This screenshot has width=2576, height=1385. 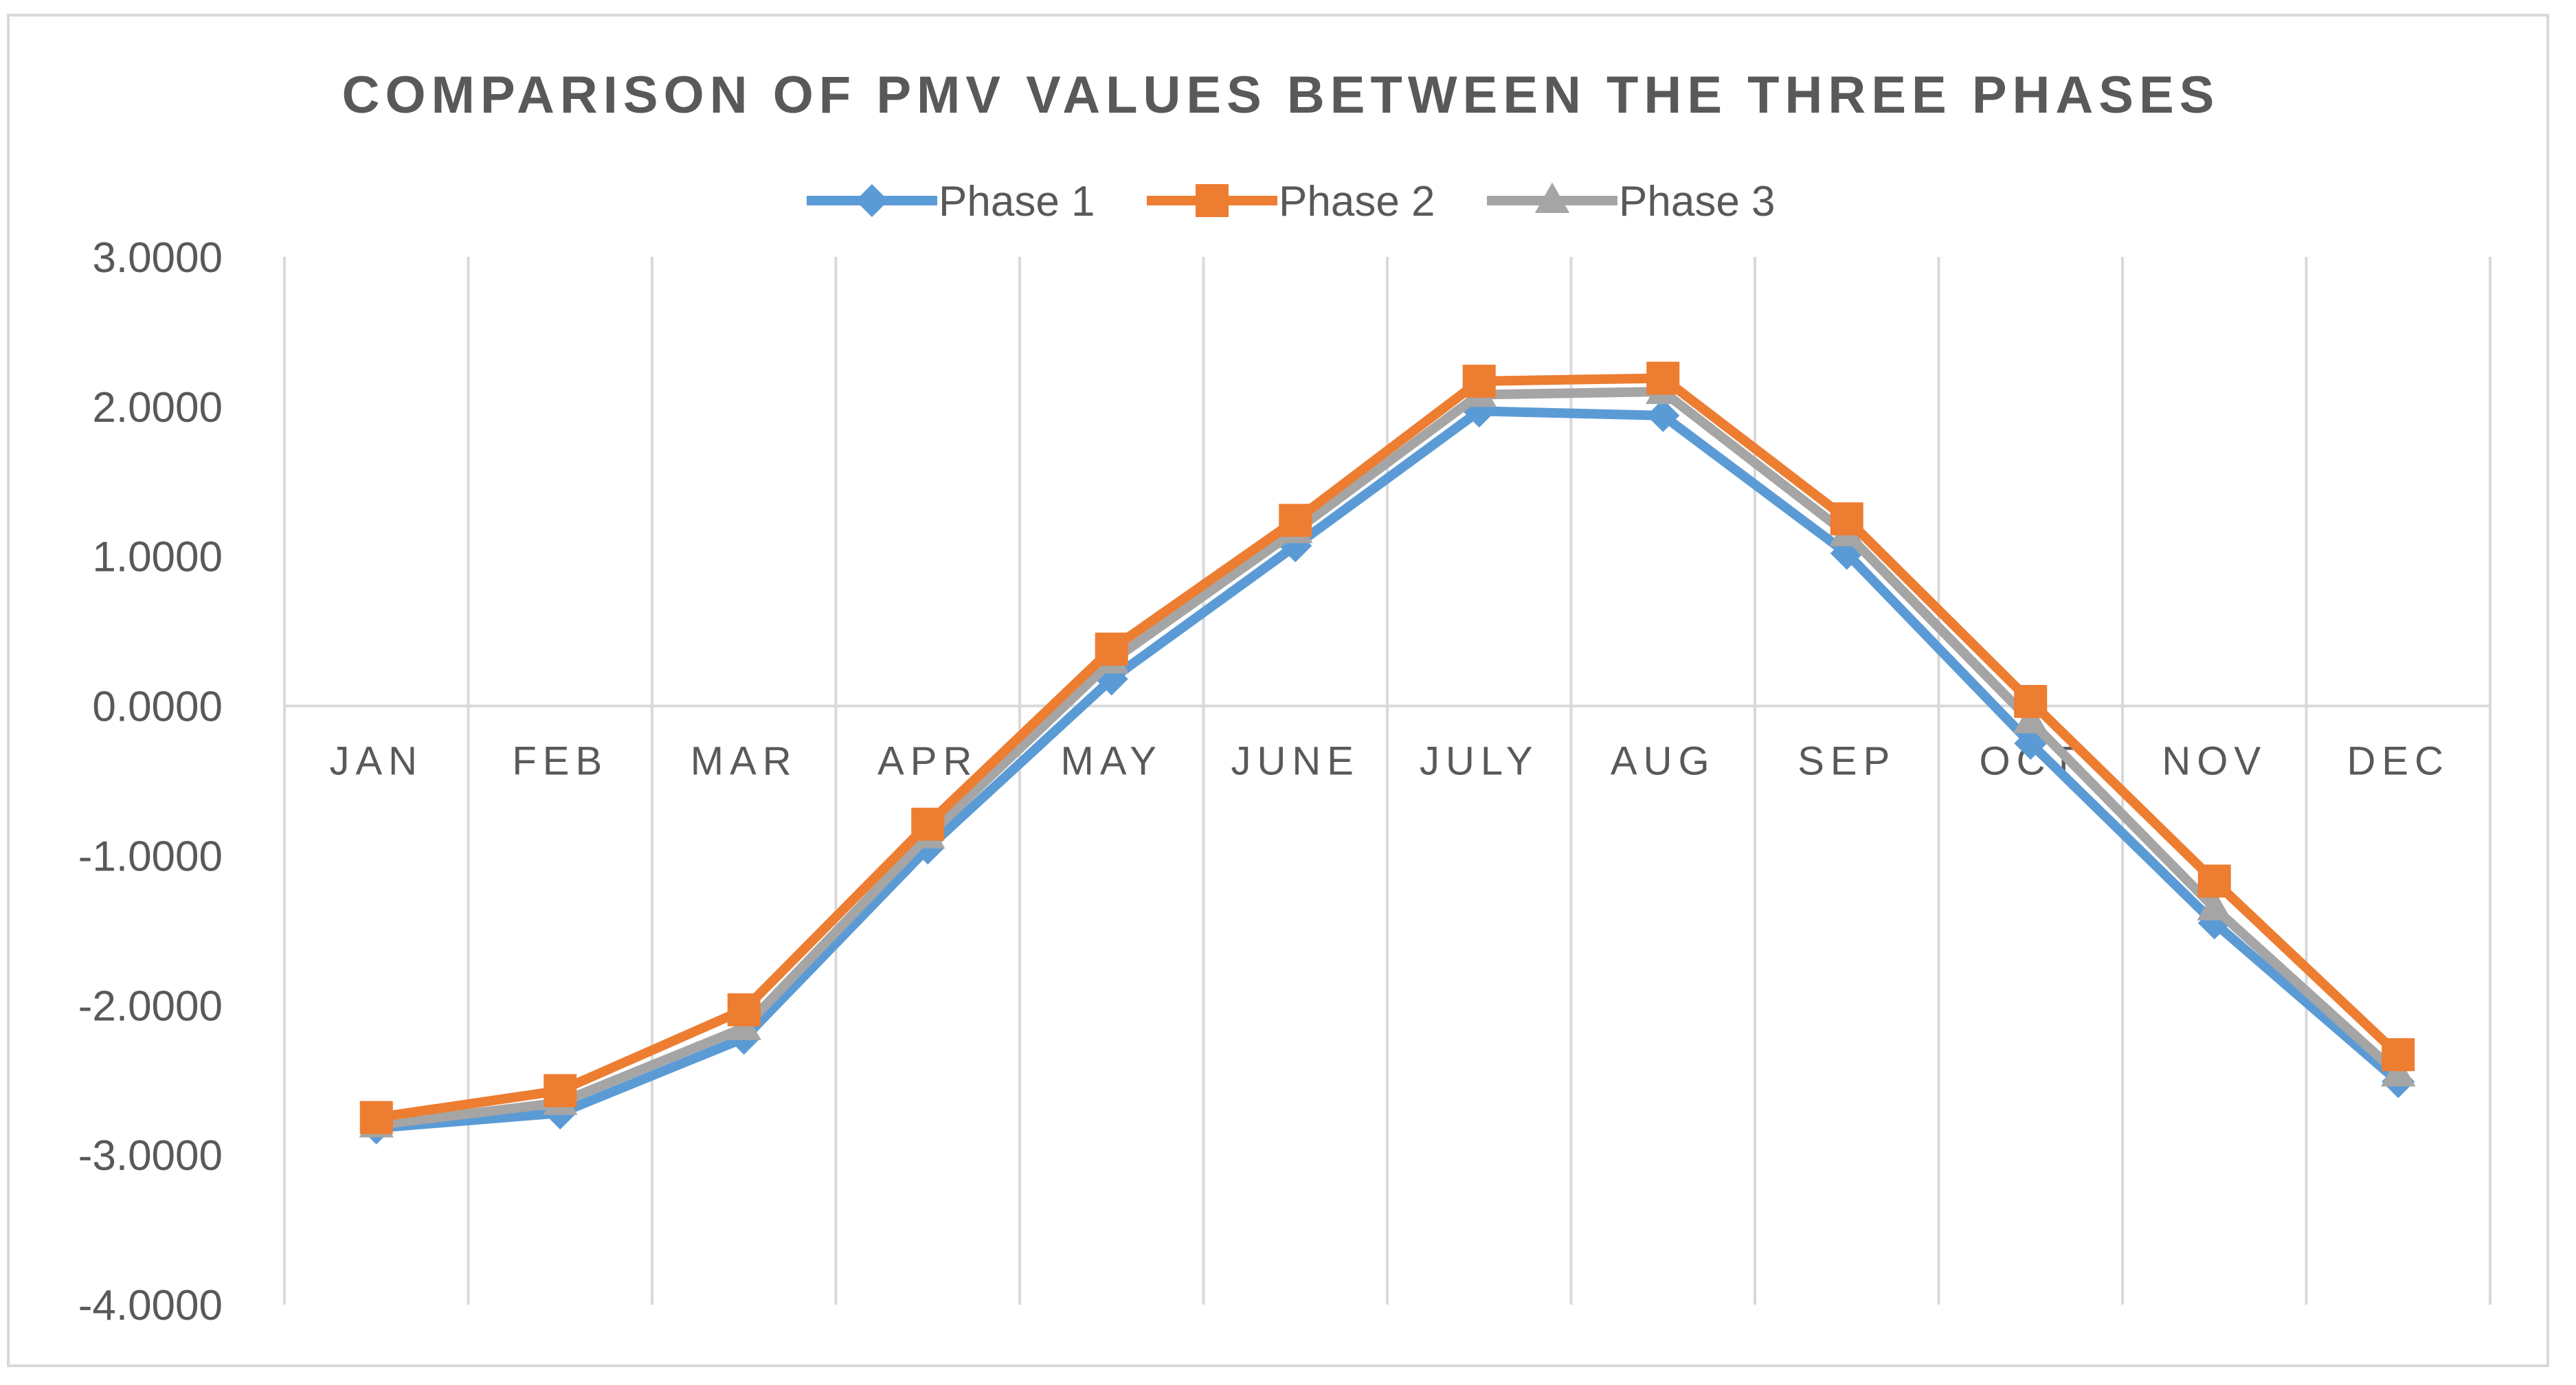 I want to click on x-tick-label: FEB, so click(x=560, y=761).